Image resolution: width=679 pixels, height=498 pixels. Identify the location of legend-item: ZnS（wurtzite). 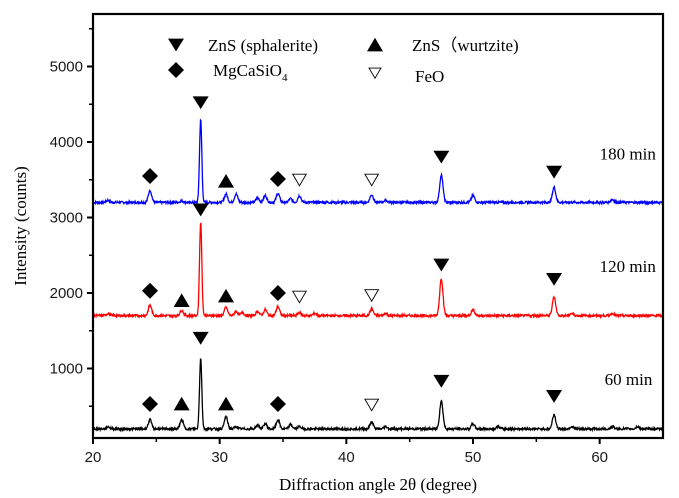
(443, 45).